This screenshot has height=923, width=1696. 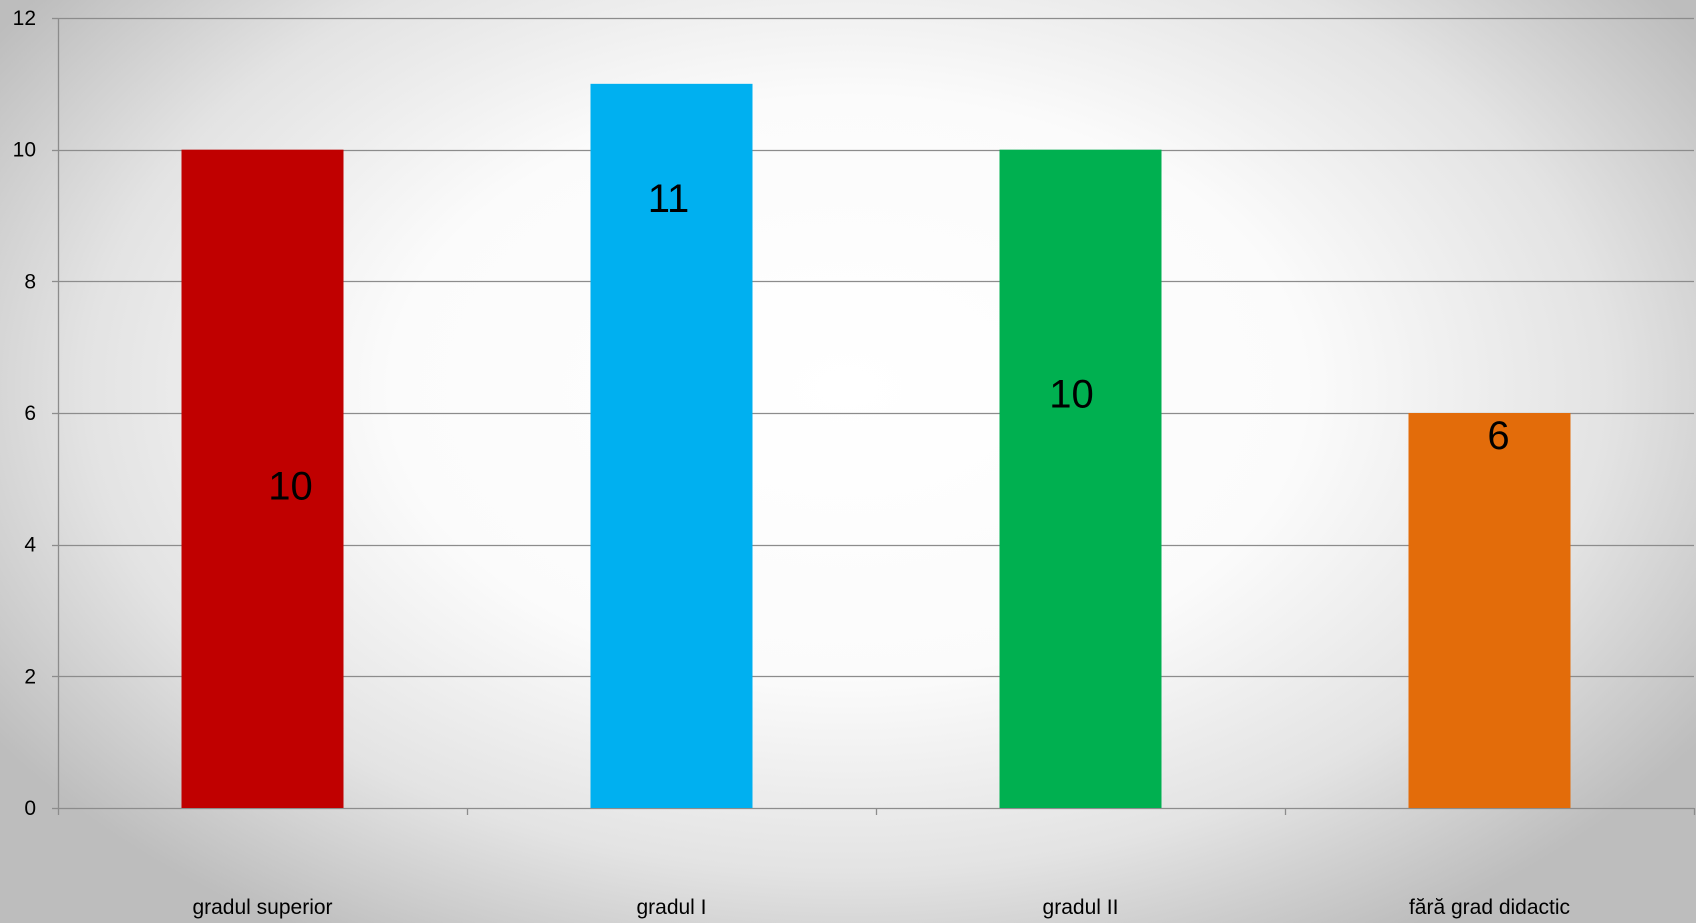 What do you see at coordinates (1489, 907) in the screenshot?
I see `category-label: fără grad didactic` at bounding box center [1489, 907].